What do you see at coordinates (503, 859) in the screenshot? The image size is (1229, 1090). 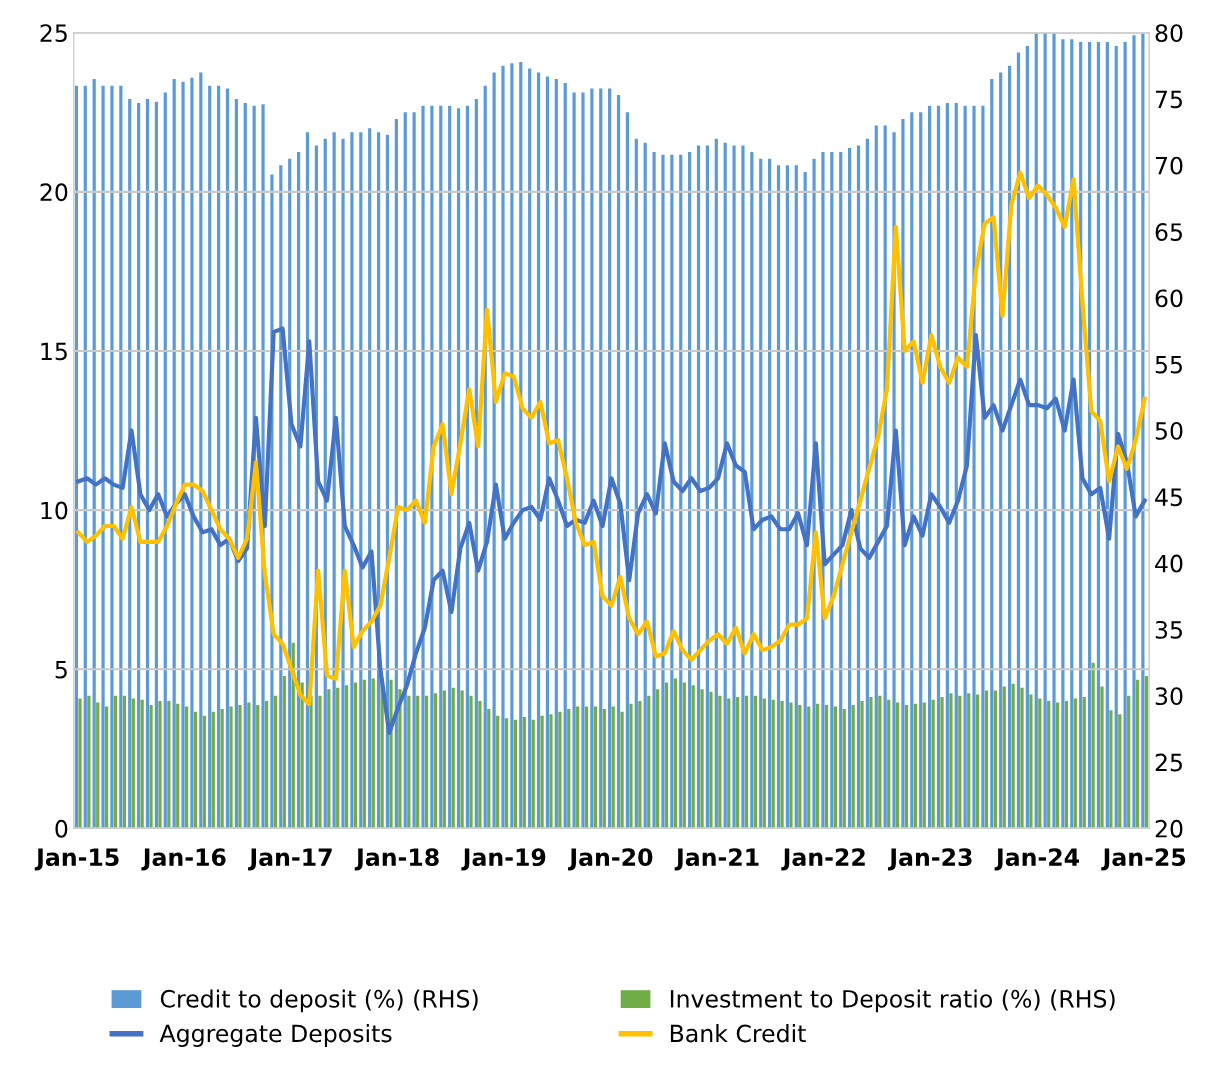 I see `x-tick-label: Jan-19` at bounding box center [503, 859].